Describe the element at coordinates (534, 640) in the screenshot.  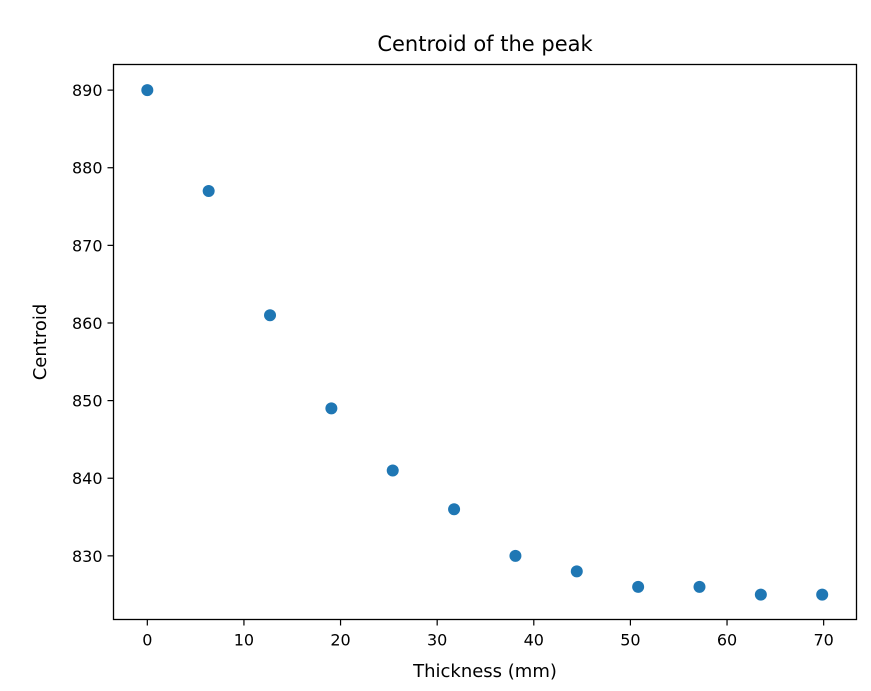
I see `x-tick-label: 40` at that location.